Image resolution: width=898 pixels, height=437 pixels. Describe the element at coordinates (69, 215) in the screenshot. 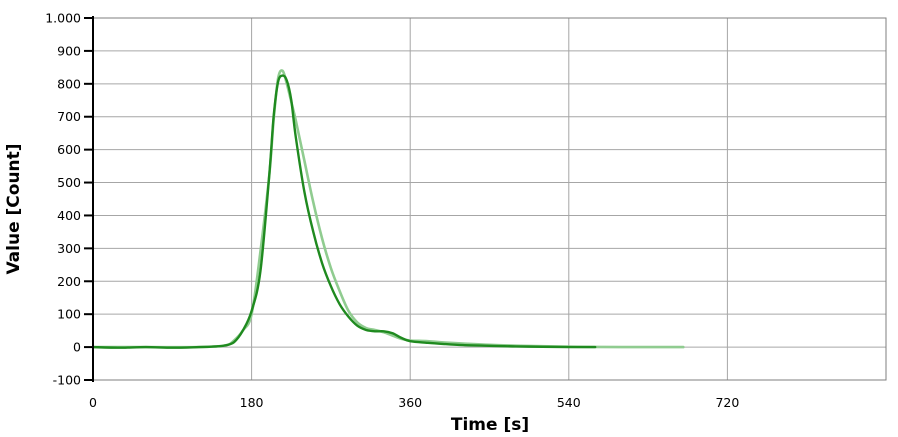

I see `y-tick-label: 400` at that location.